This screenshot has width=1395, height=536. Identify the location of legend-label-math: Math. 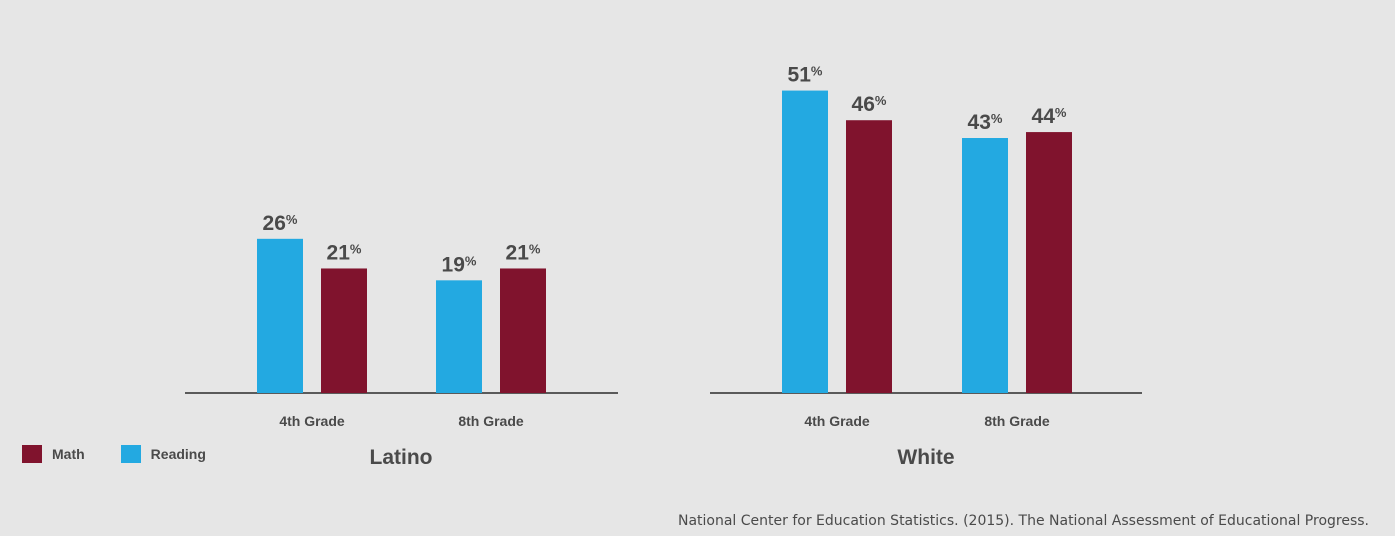
(68, 454).